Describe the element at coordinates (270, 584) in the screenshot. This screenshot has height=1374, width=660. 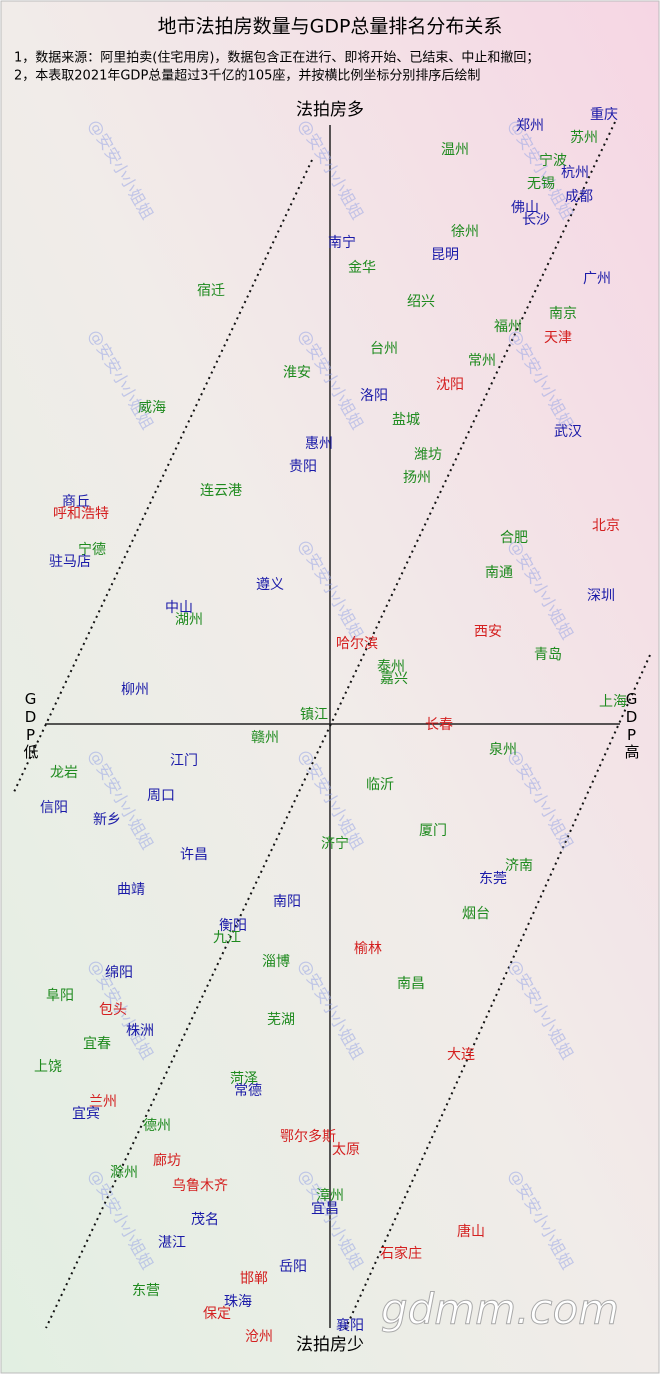
I see `city-label: 遵义` at that location.